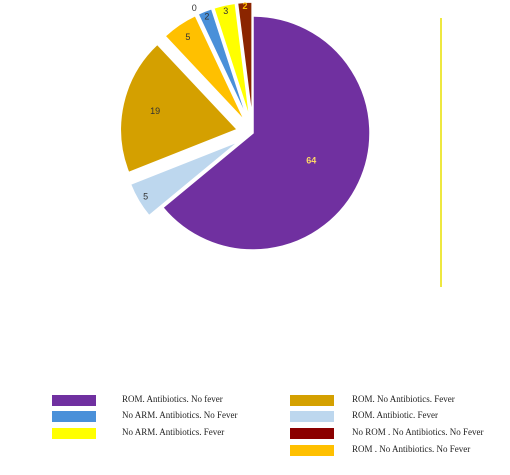 The image size is (510, 475). Describe the element at coordinates (206, 17) in the screenshot. I see `slice-5-value-label: 2` at that location.